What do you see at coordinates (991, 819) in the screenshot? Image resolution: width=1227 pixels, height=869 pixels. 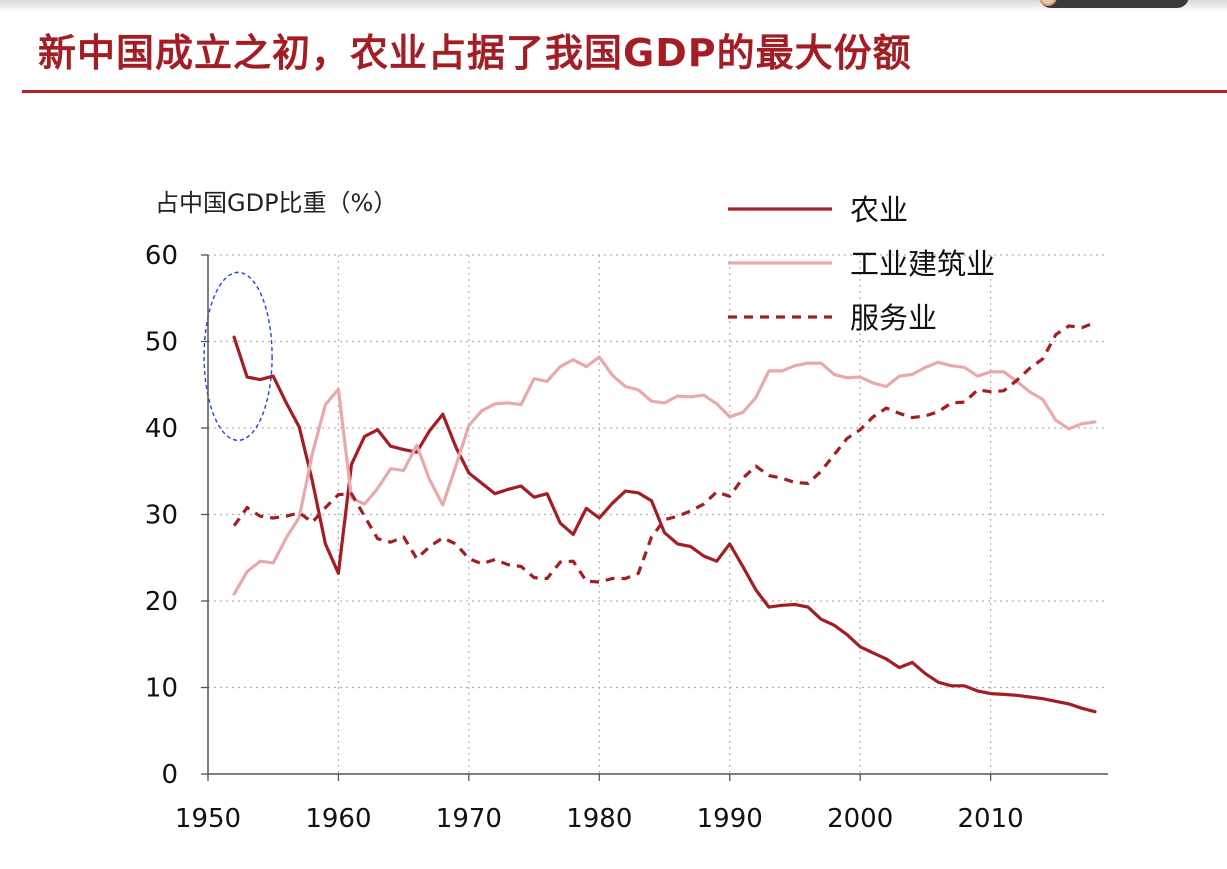 I see `x-tick-label: 2010` at bounding box center [991, 819].